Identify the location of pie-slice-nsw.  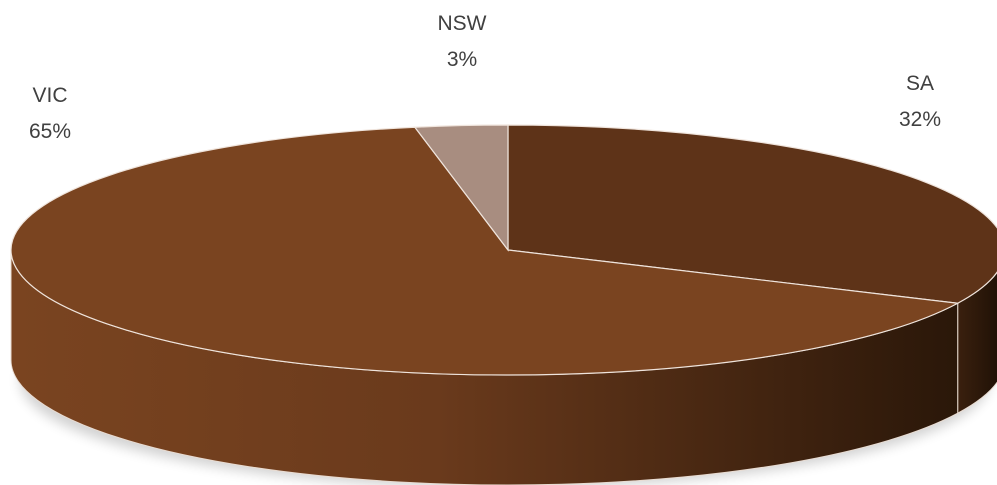
(461, 188).